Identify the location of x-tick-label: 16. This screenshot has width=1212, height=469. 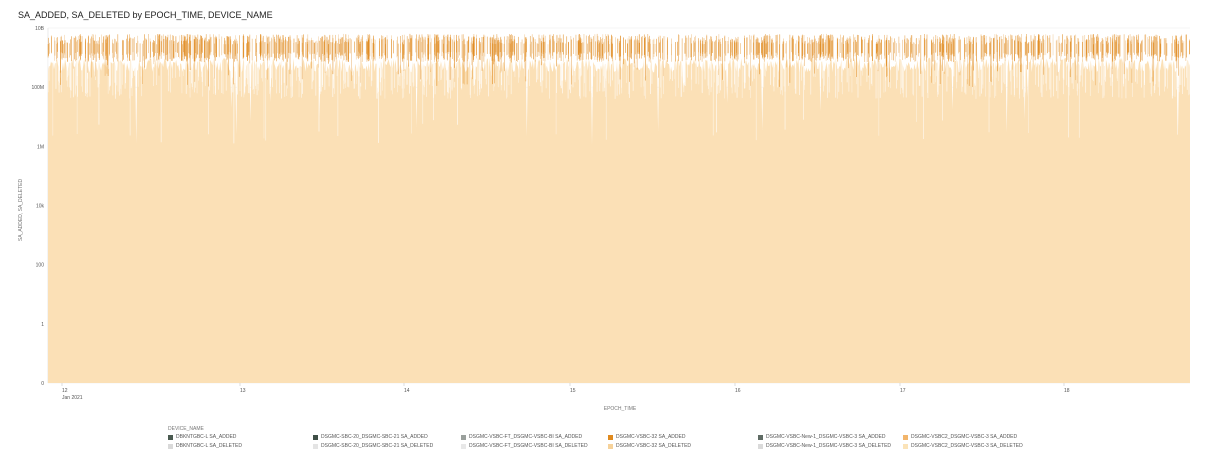
(738, 391).